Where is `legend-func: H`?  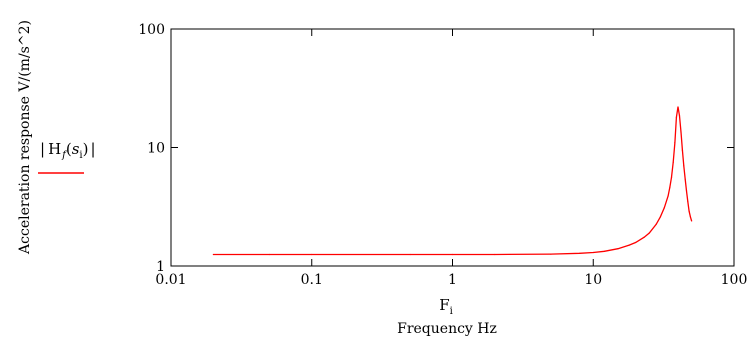
legend-func: H is located at coordinates (54, 149).